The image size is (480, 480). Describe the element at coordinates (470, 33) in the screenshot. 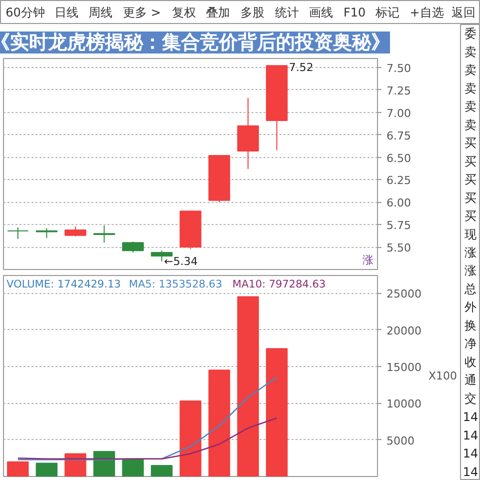

I see `text: 委` at that location.